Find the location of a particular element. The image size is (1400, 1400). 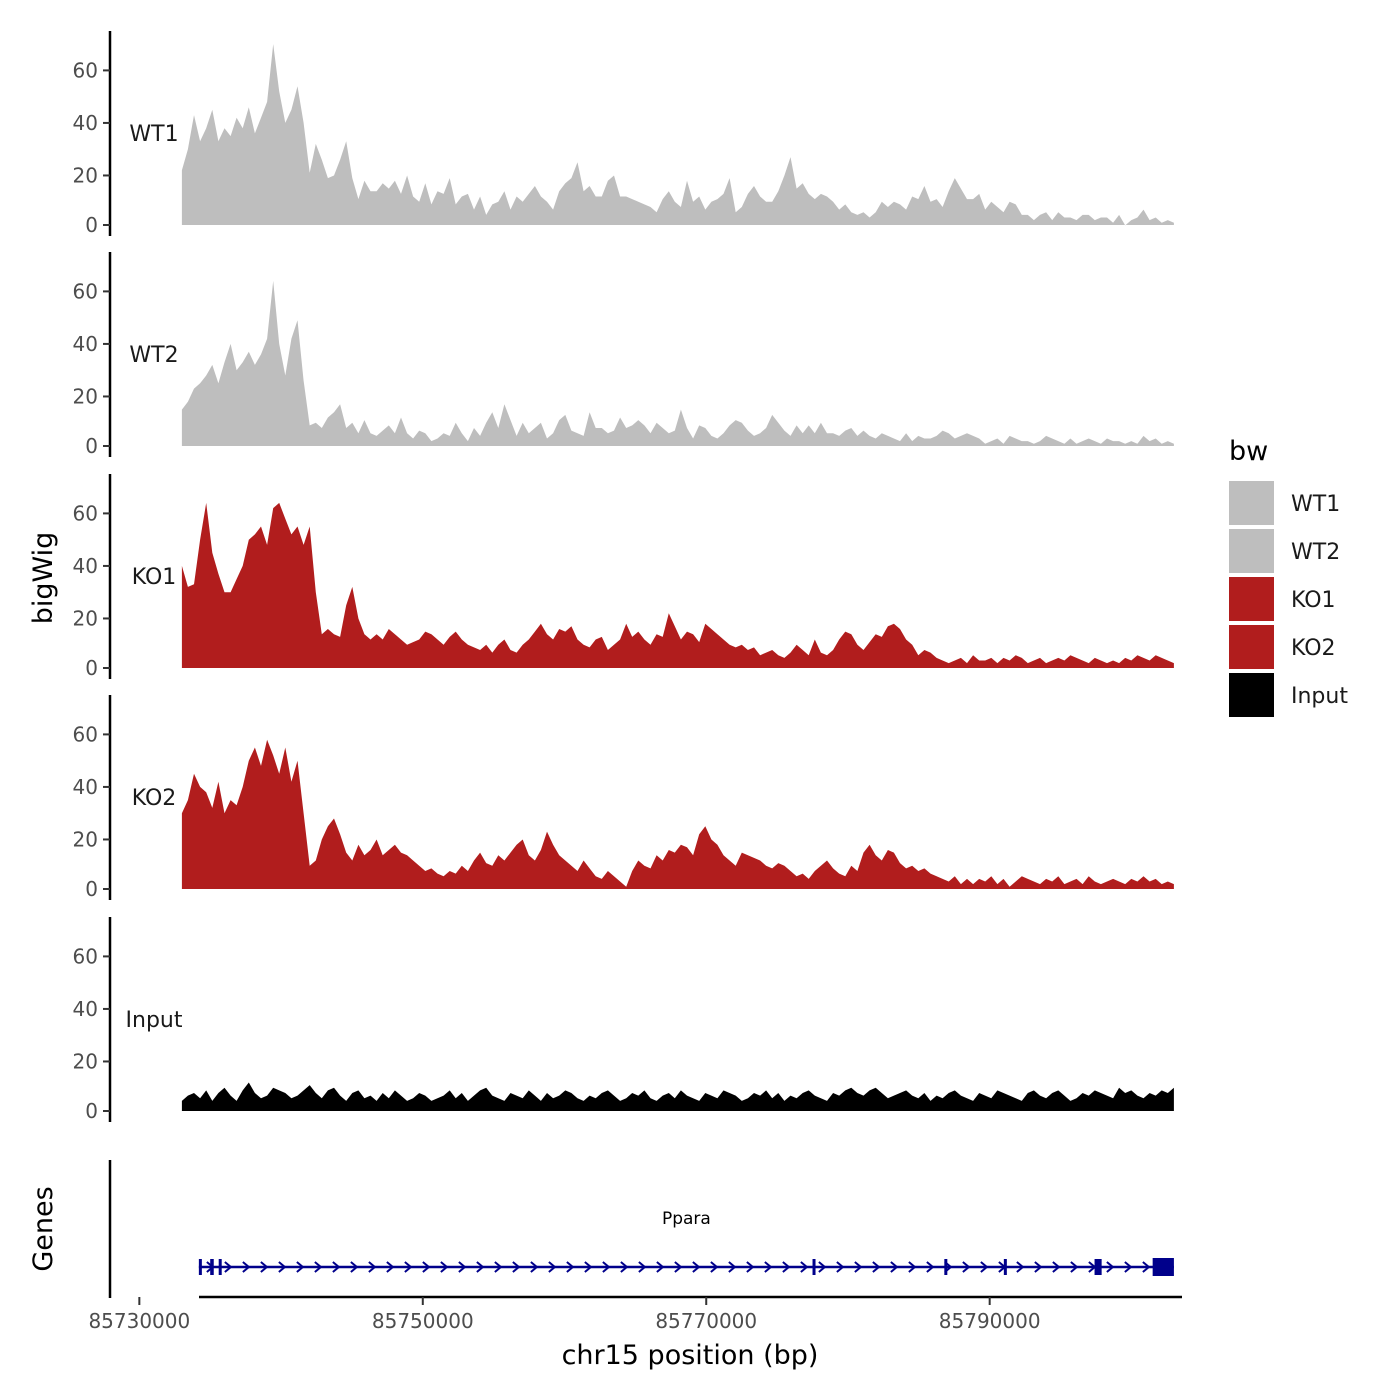

legend: bw WT1 WT2 KO1 KO2 Input is located at coordinates (1288, 576).